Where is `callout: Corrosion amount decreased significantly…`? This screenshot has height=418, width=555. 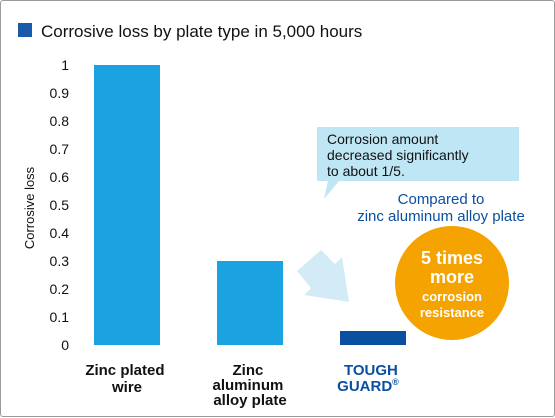 callout: Corrosion amount decreased significantly… is located at coordinates (418, 163).